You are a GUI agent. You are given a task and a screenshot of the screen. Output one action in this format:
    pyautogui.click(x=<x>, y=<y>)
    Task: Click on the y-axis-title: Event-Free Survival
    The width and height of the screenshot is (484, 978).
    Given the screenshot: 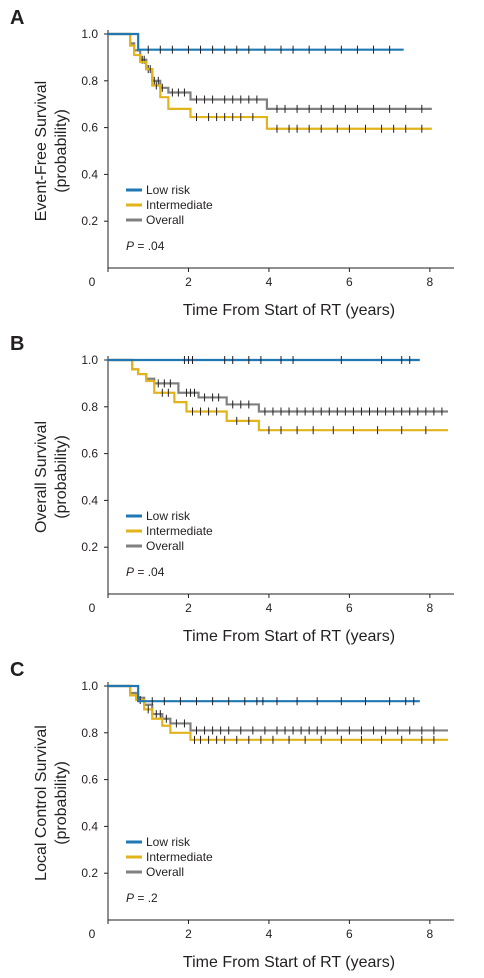 What is the action you would take?
    pyautogui.click(x=41, y=151)
    